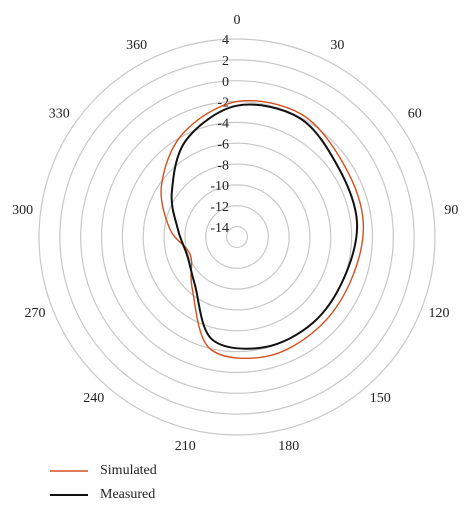 This screenshot has width=474, height=518. What do you see at coordinates (128, 470) in the screenshot?
I see `legend-label: Simulated` at bounding box center [128, 470].